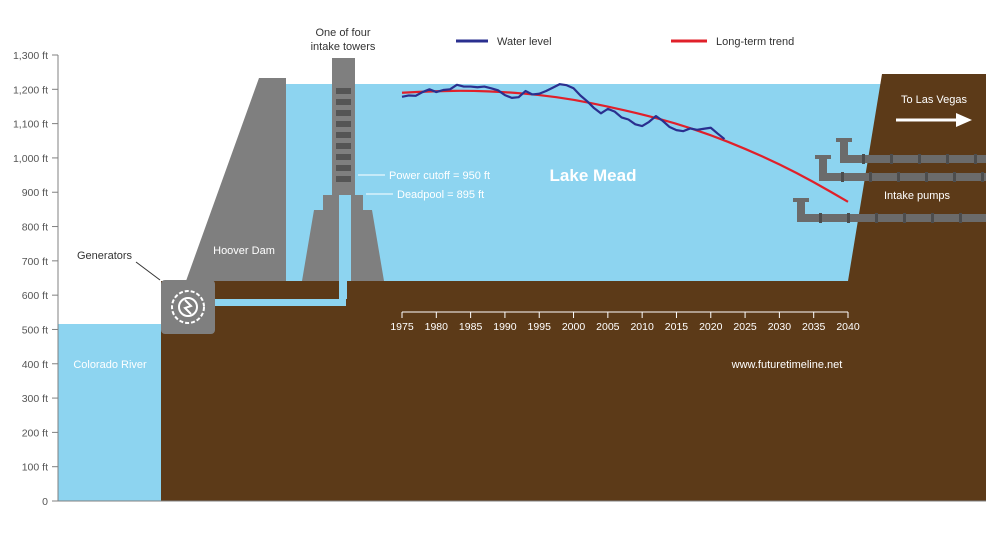 This screenshot has width=986, height=536. I want to click on x-tick-label: 2005, so click(608, 327).